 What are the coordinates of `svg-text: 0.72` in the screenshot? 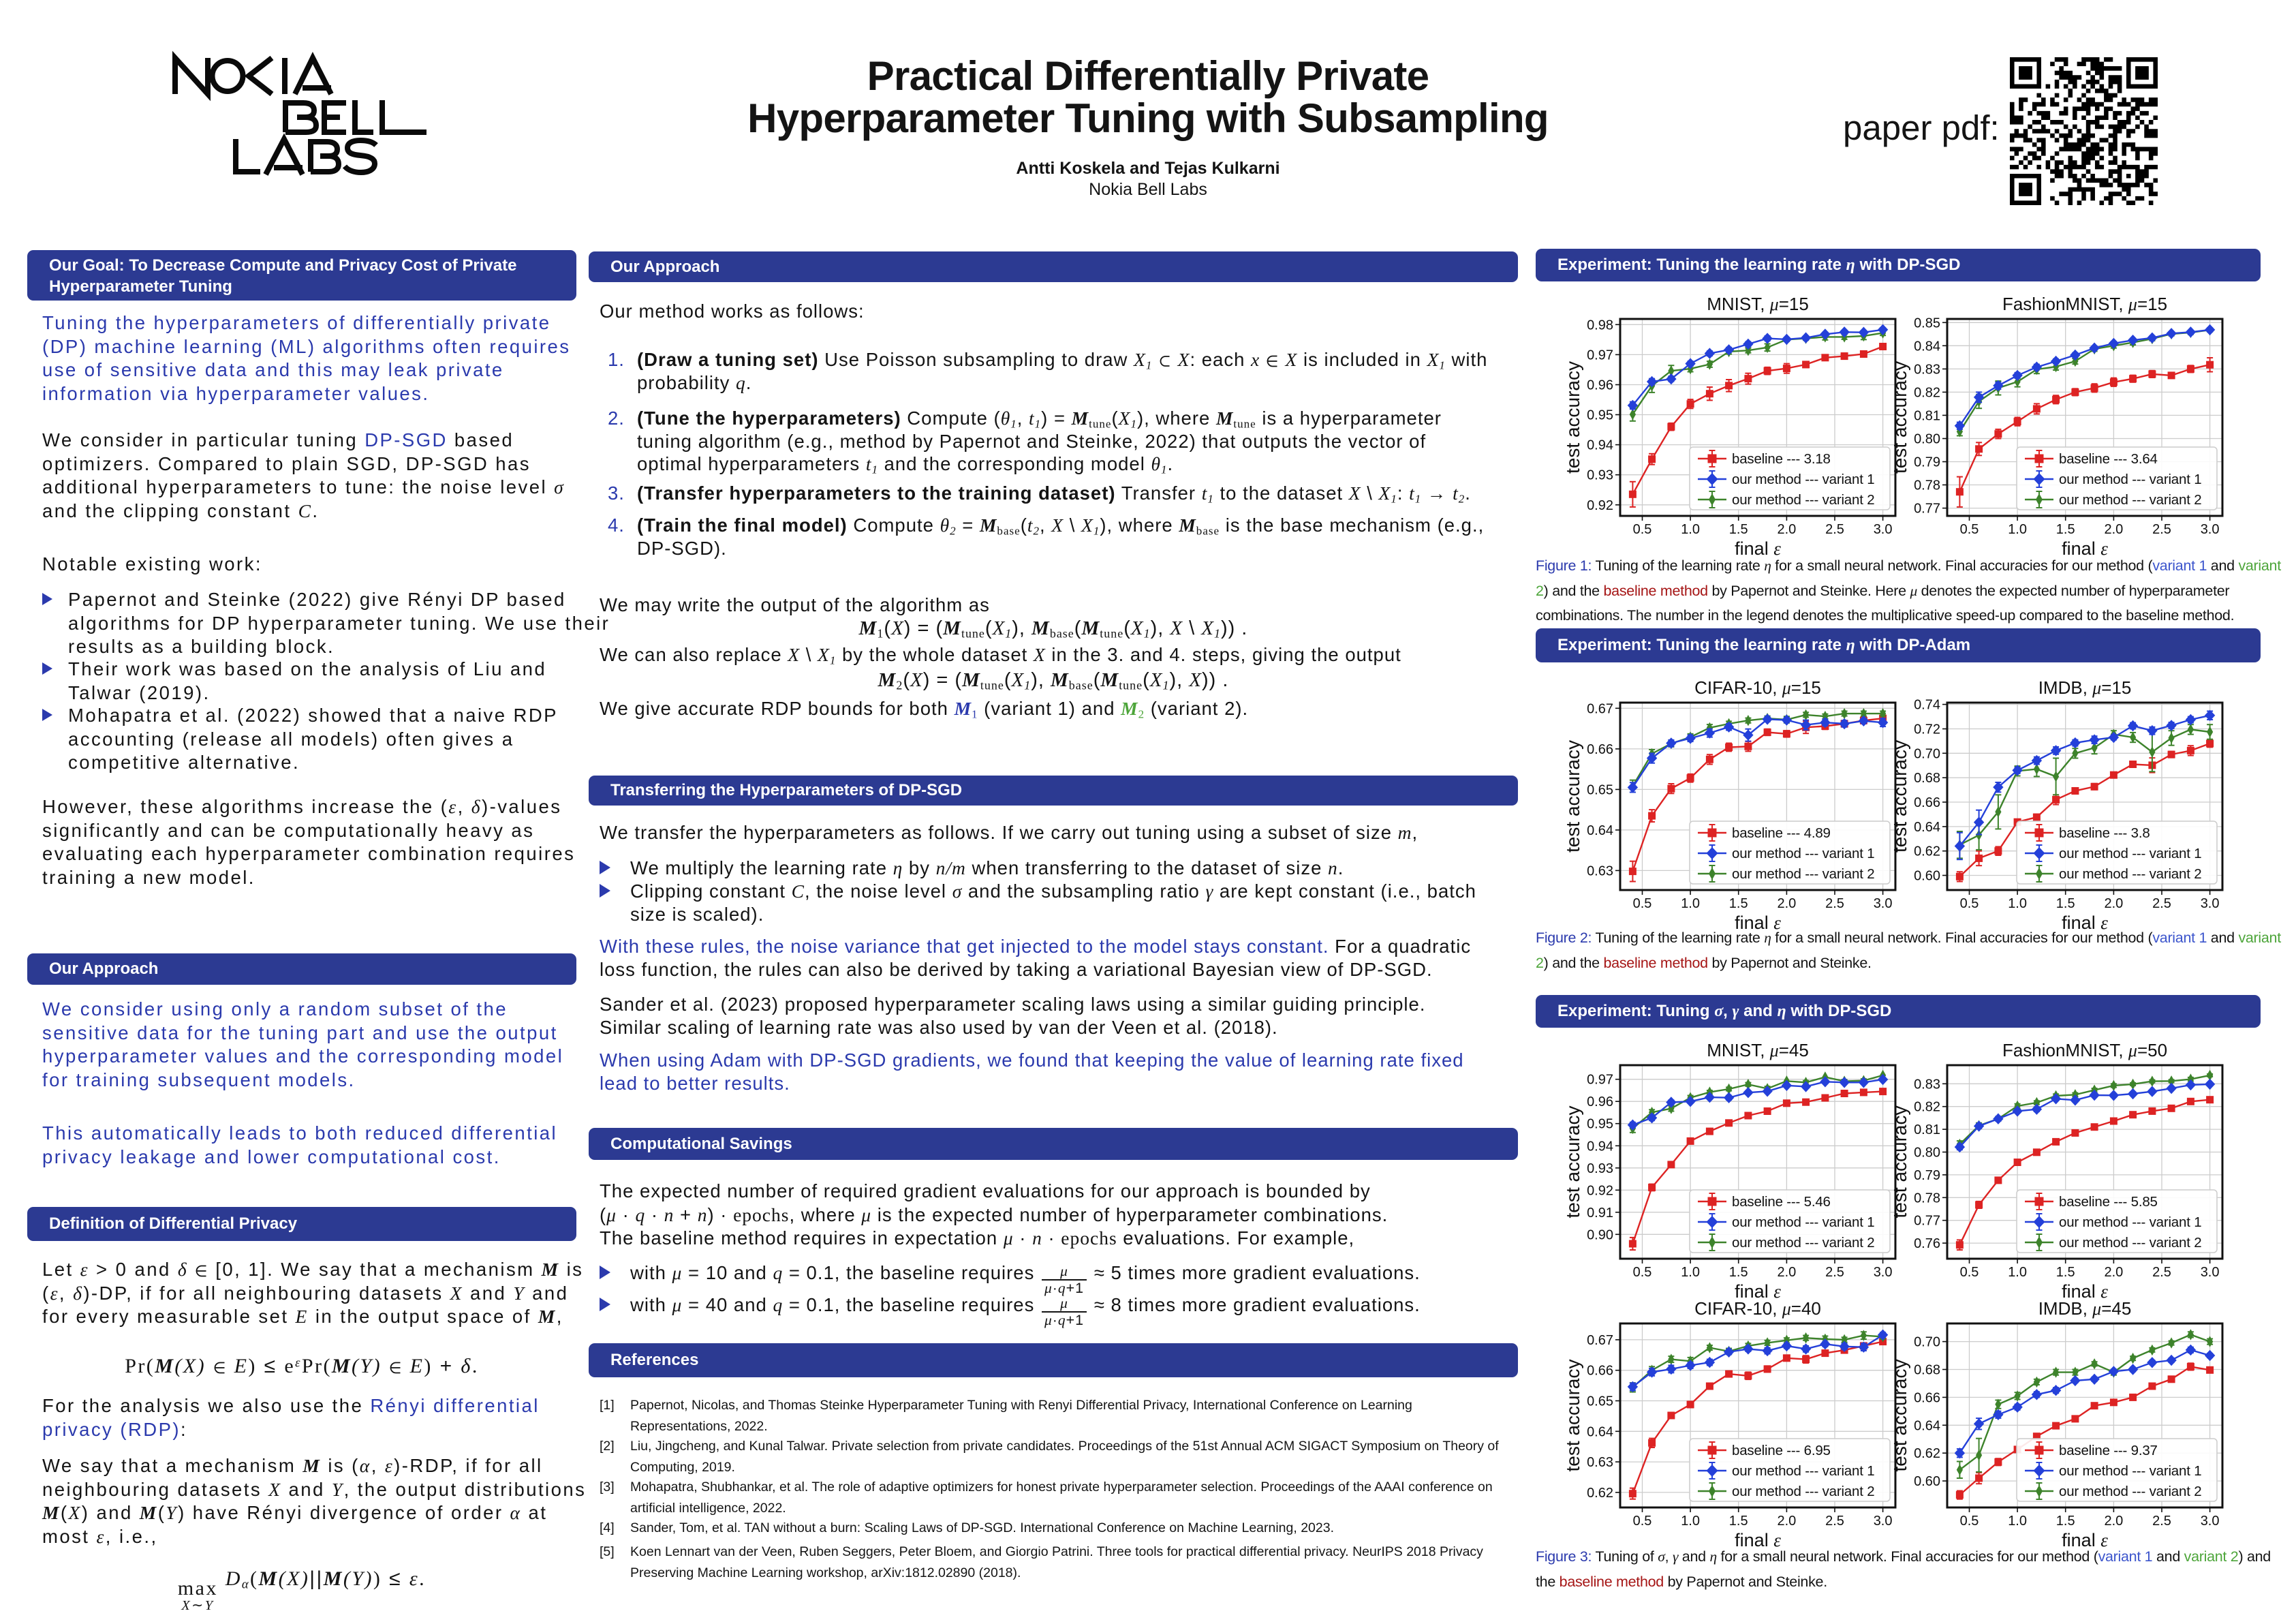 It's located at (1927, 729).